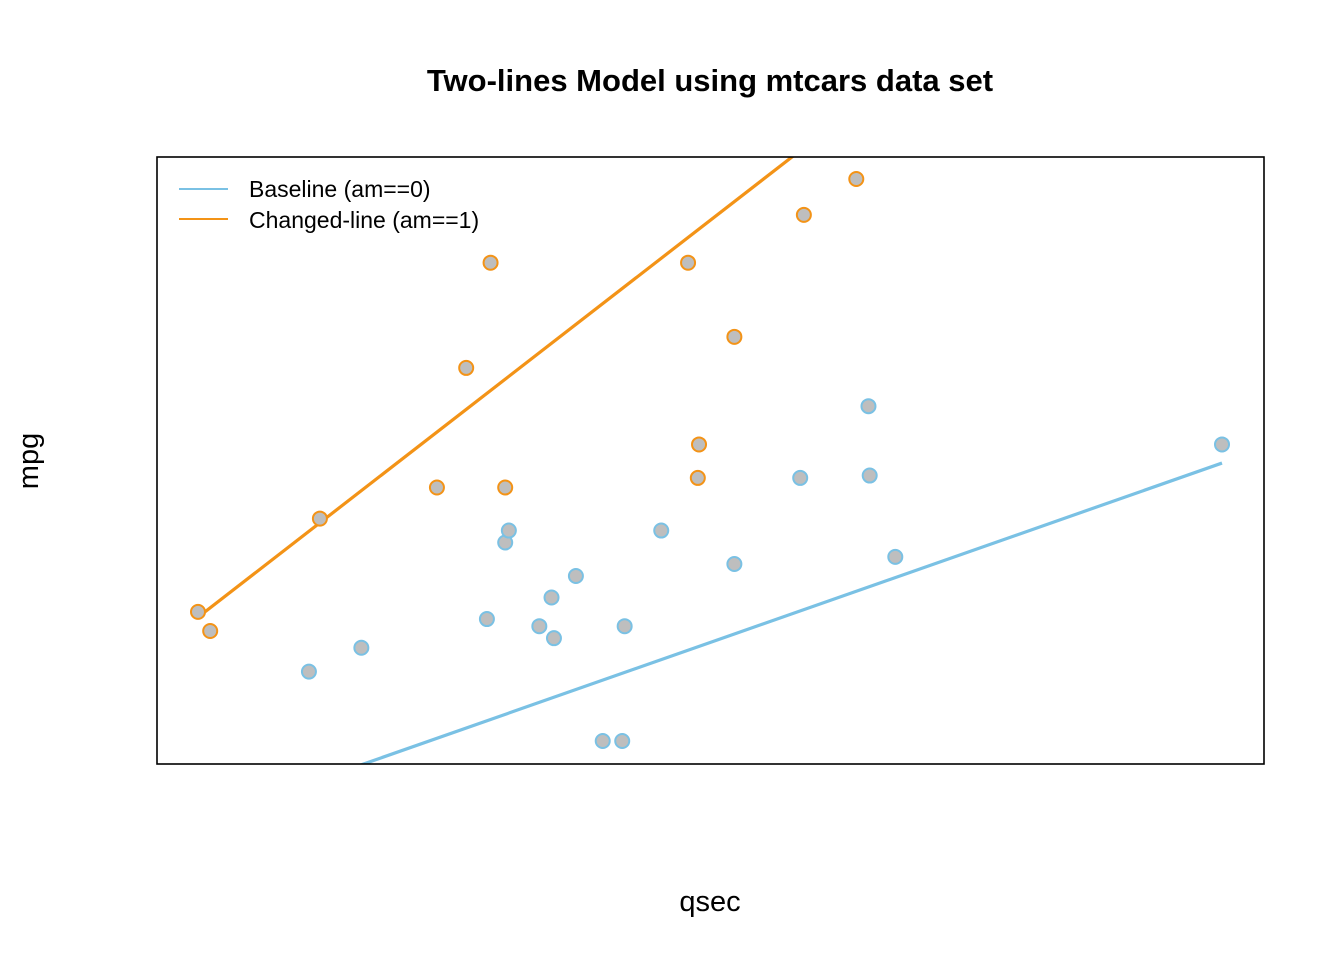 Image resolution: width=1344 pixels, height=960 pixels. What do you see at coordinates (340, 189) in the screenshot?
I see `legend-label-baseline: Baseline (am==0)` at bounding box center [340, 189].